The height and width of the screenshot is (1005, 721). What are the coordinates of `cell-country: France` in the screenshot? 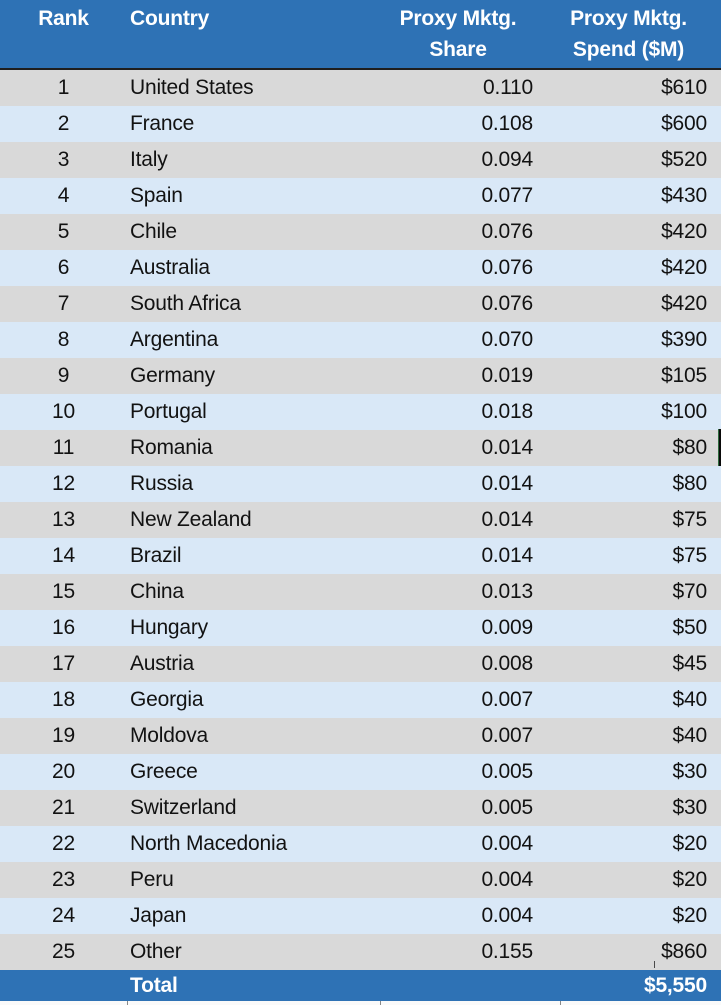 It's located at (255, 124).